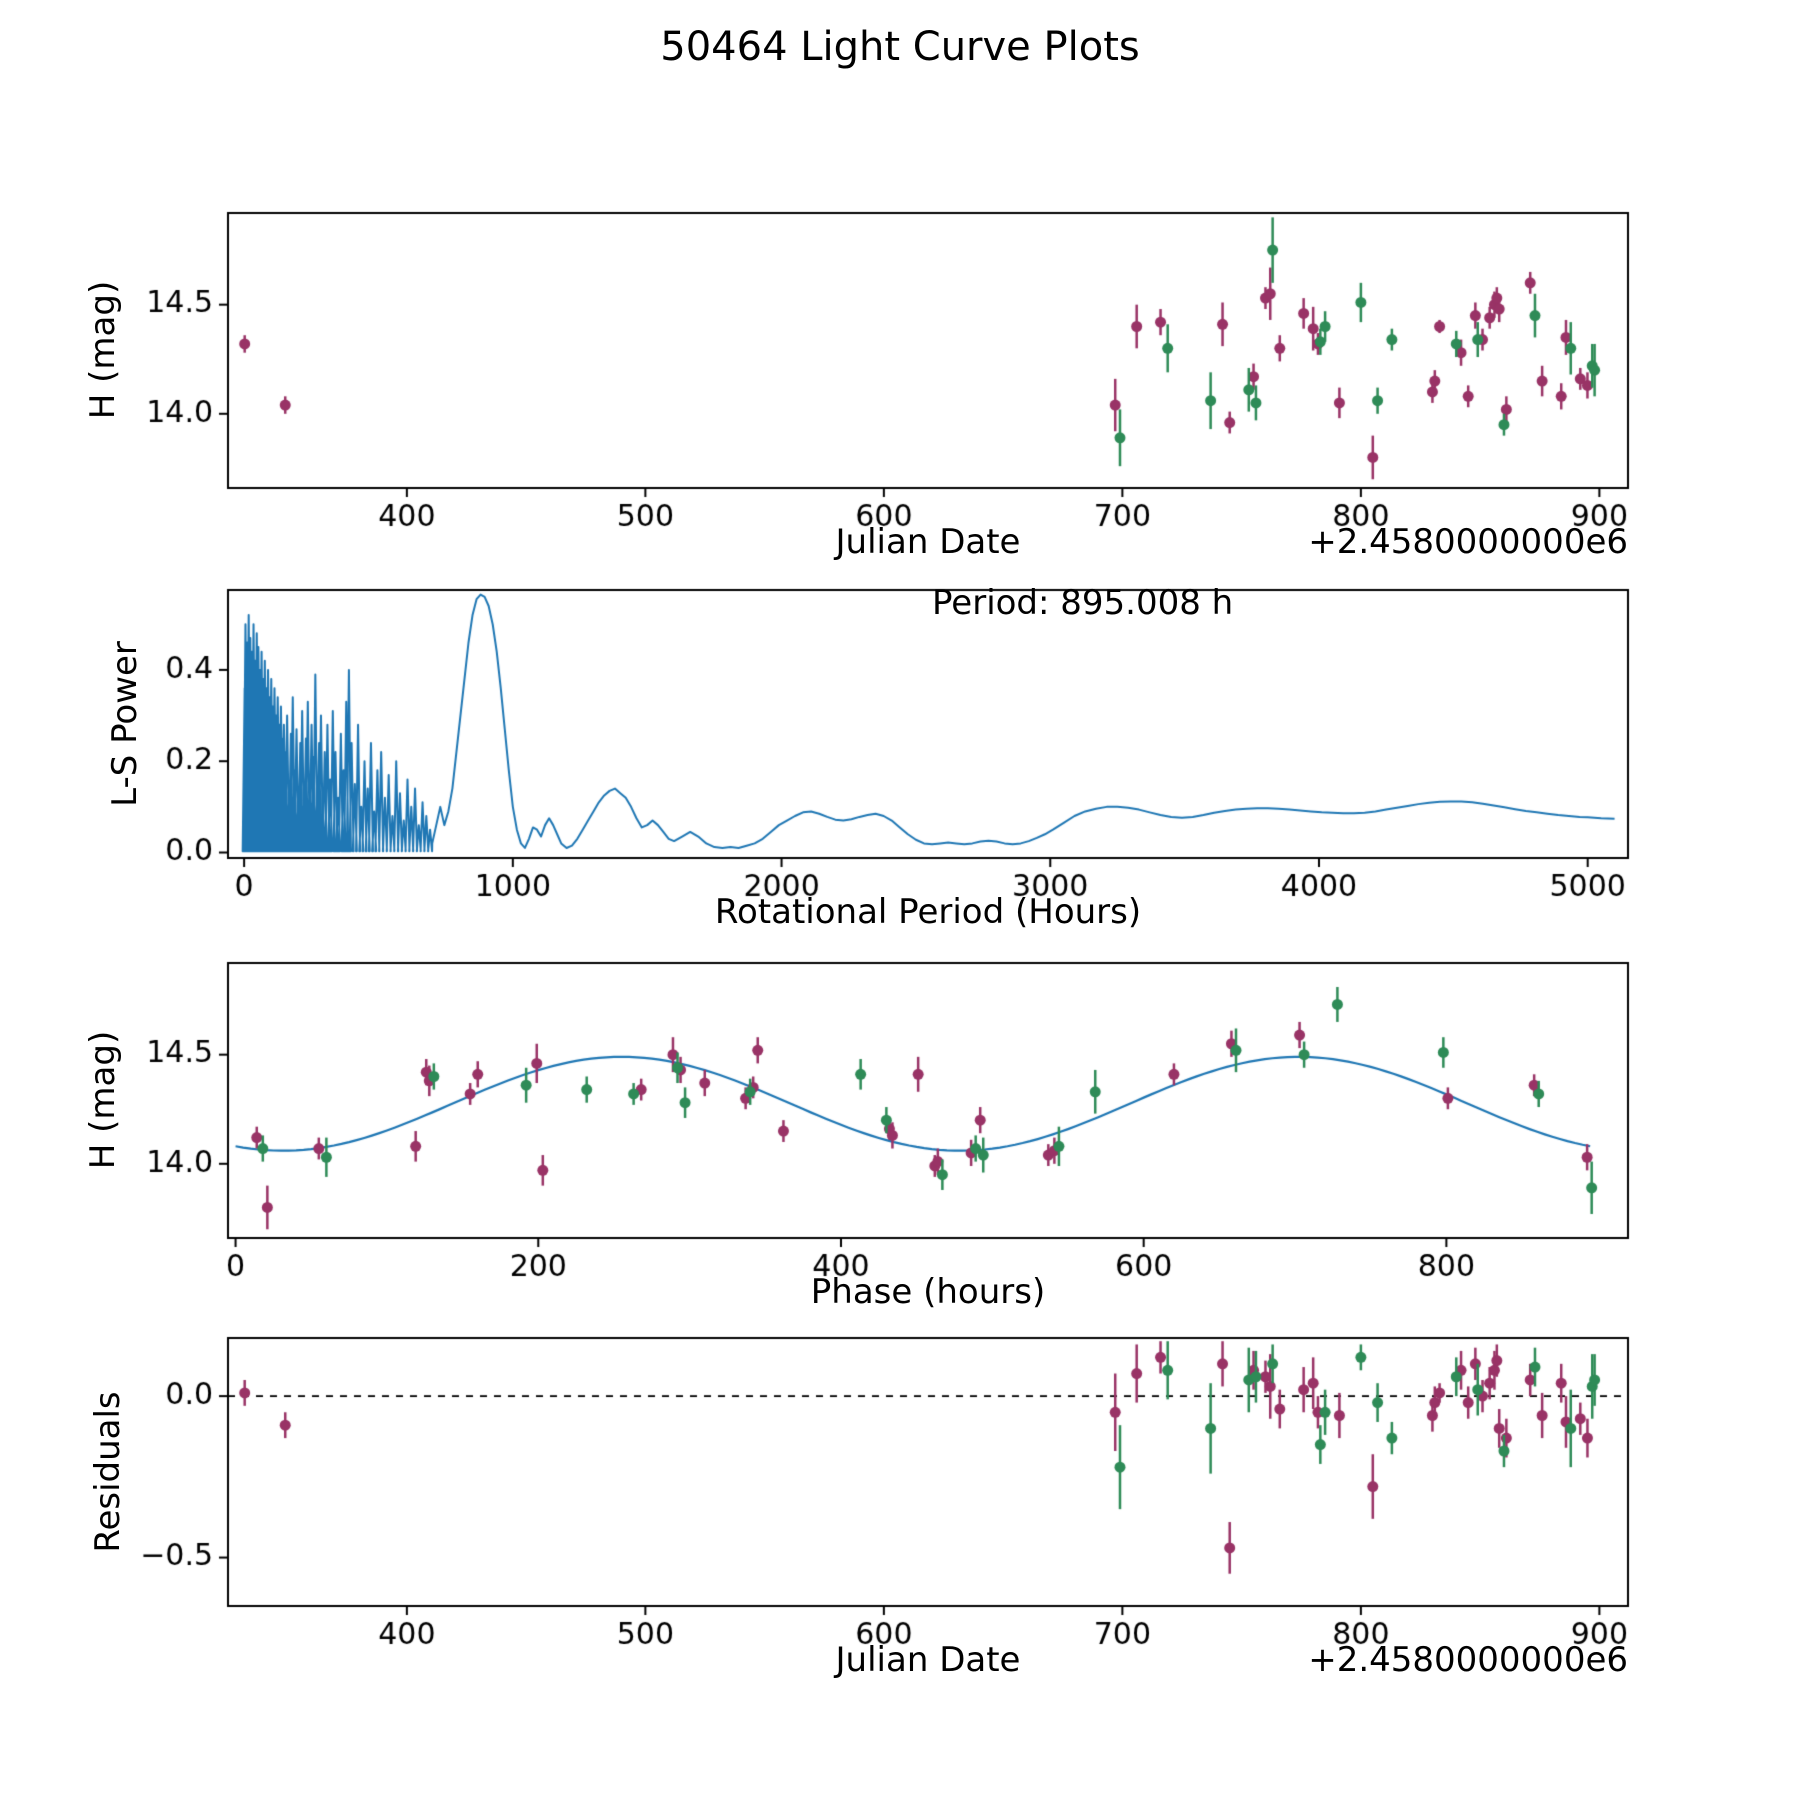 The height and width of the screenshot is (1800, 1800). What do you see at coordinates (1468, 542) in the screenshot?
I see `plot1-x-axis-offset: +2.4580000000e6` at bounding box center [1468, 542].